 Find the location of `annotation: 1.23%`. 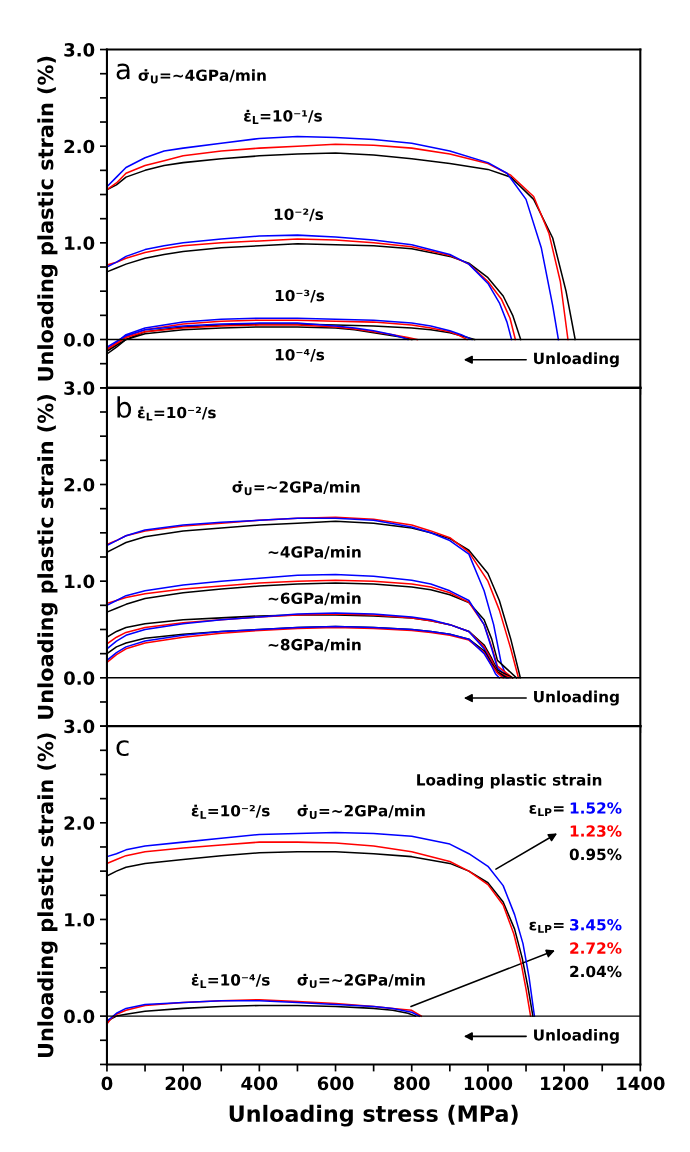

annotation: 1.23% is located at coordinates (596, 831).